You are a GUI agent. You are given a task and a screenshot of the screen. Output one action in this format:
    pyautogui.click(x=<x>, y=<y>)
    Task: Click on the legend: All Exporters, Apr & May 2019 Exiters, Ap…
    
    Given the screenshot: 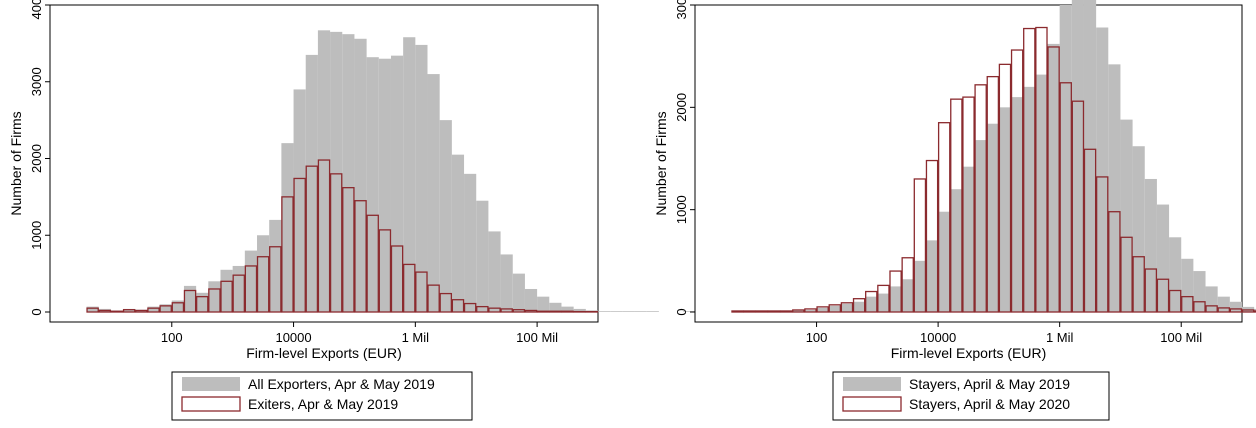 What is the action you would take?
    pyautogui.click(x=322, y=396)
    